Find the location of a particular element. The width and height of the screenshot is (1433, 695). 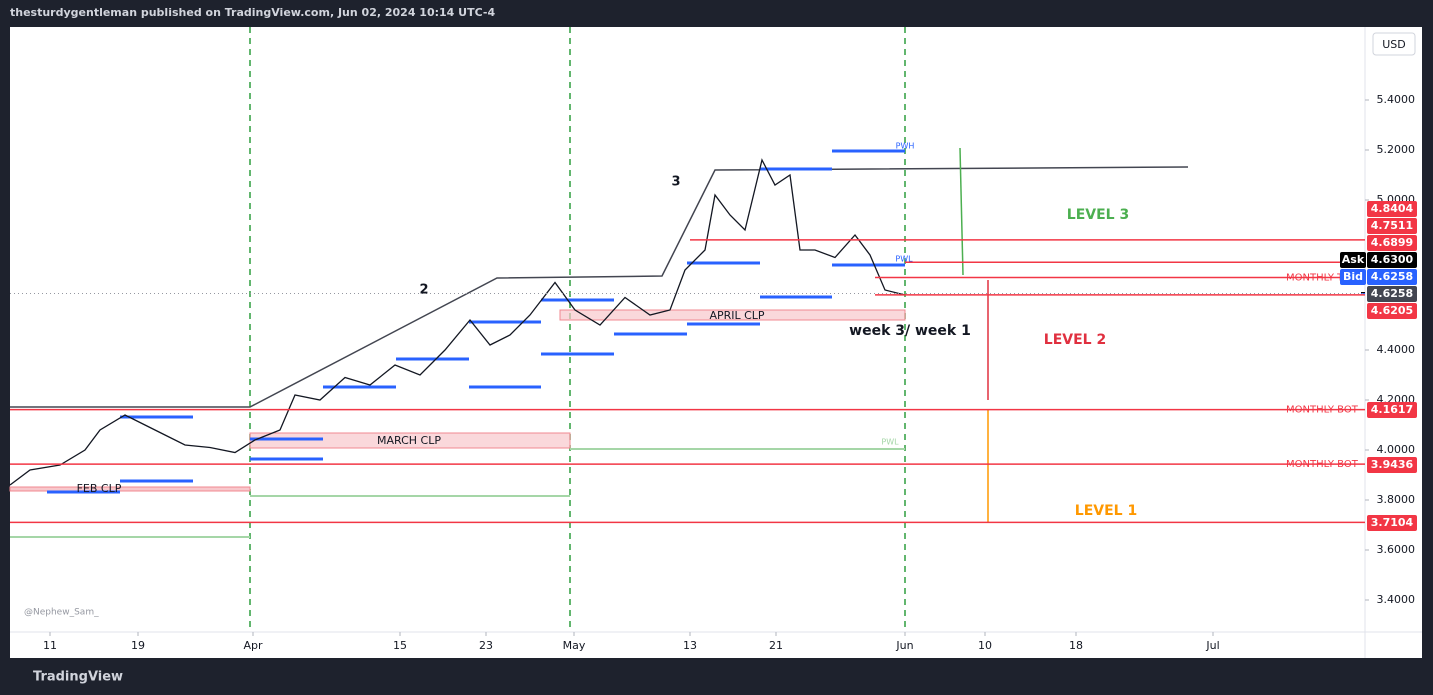

price-label: 3.7104 is located at coordinates (1392, 522).